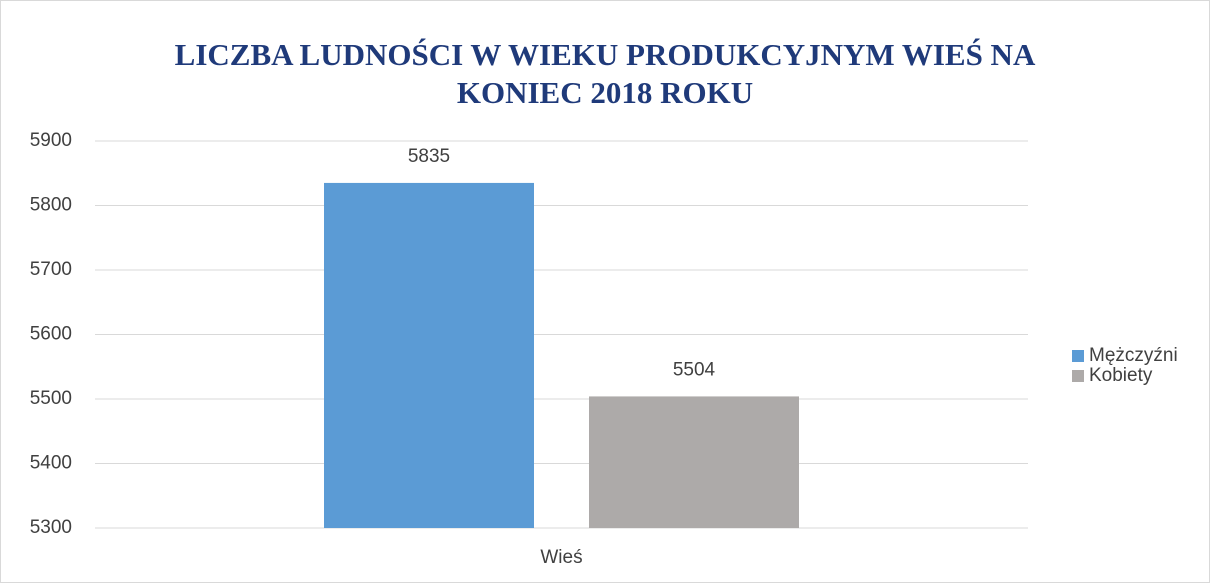 This screenshot has width=1210, height=583. Describe the element at coordinates (51, 527) in the screenshot. I see `y-tick-label: 5300` at that location.